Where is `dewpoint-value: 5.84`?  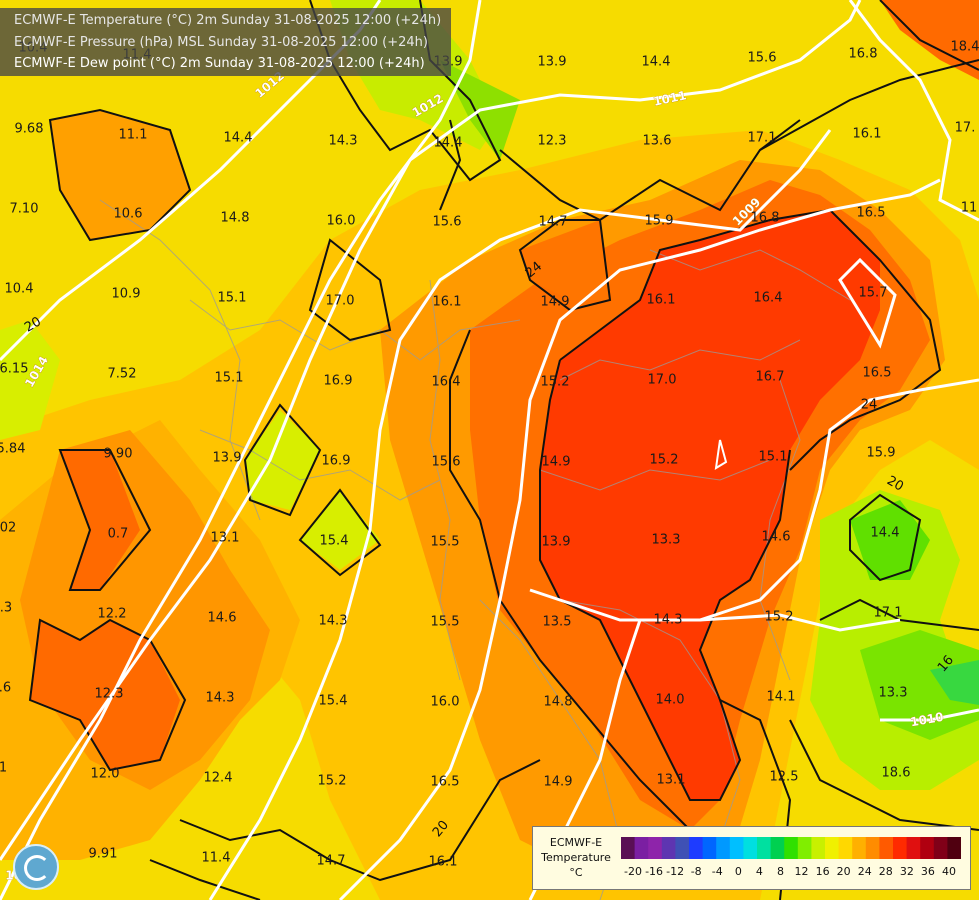
dewpoint-value: 5.84 is located at coordinates (12, 449).